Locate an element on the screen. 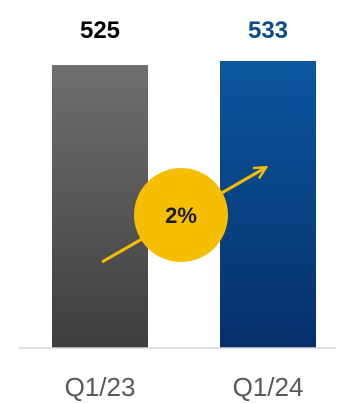 The image size is (341, 403). value-label-q1-23: 525 is located at coordinates (100, 30).